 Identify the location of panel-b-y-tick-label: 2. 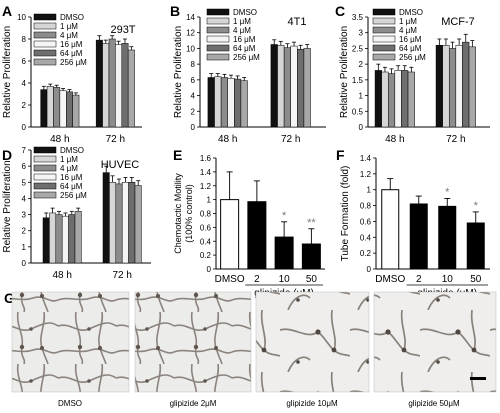
(193, 111).